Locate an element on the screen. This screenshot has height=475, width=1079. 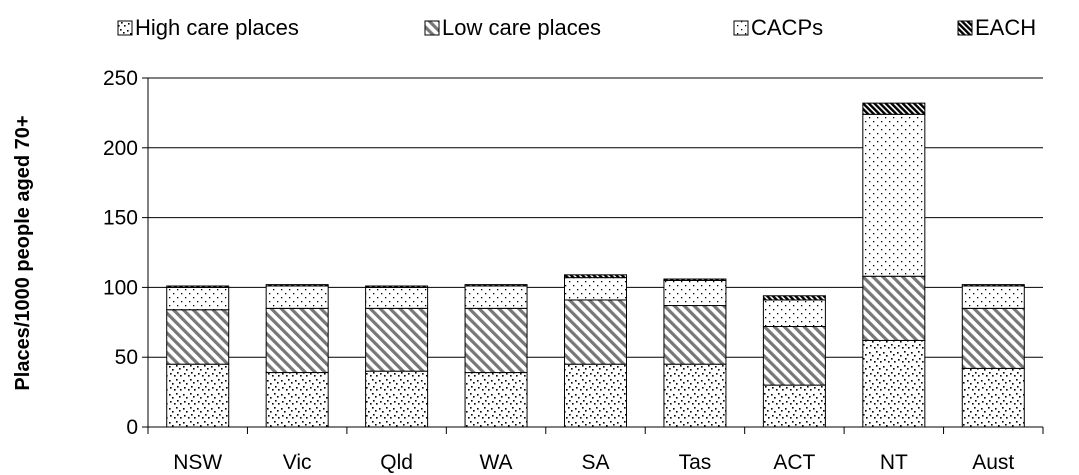
bar-qld-low-care-places is located at coordinates (397, 339).